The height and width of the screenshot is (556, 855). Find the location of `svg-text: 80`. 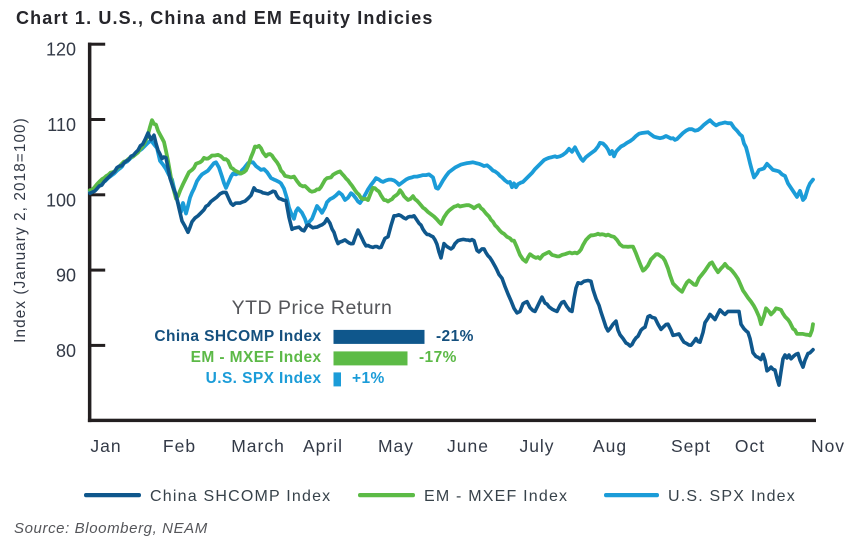

svg-text: 80 is located at coordinates (66, 351).